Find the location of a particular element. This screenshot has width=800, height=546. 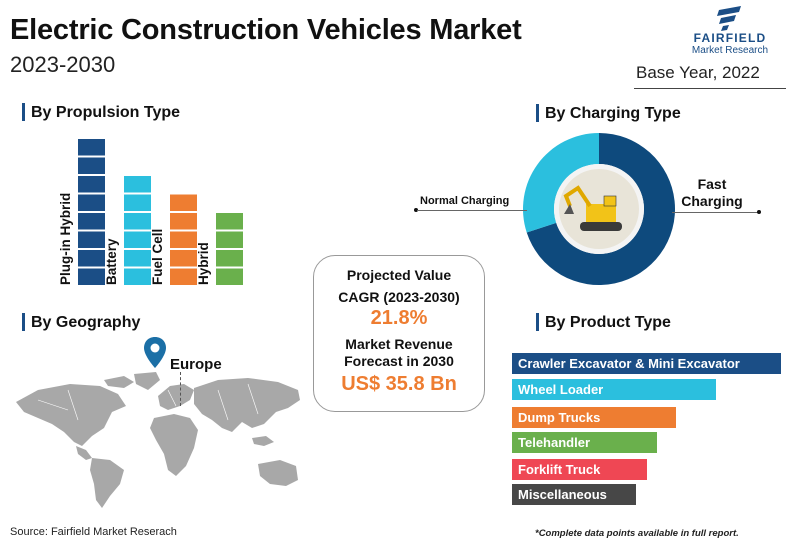

propulsion-category-label: Battery is located at coordinates (111, 261).